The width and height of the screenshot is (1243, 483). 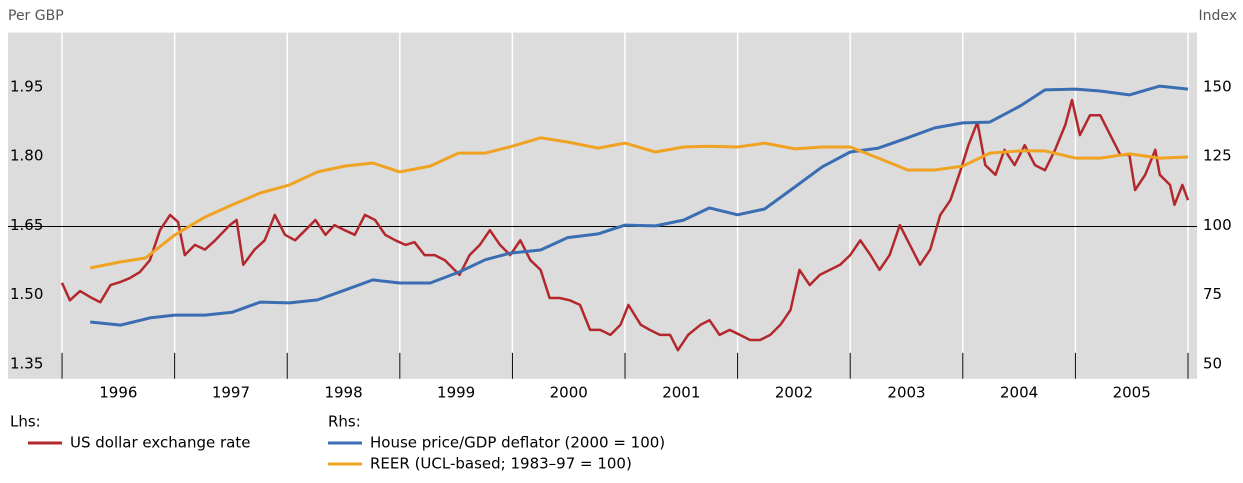 I want to click on y-tick-label: 1.95, so click(x=26, y=86).